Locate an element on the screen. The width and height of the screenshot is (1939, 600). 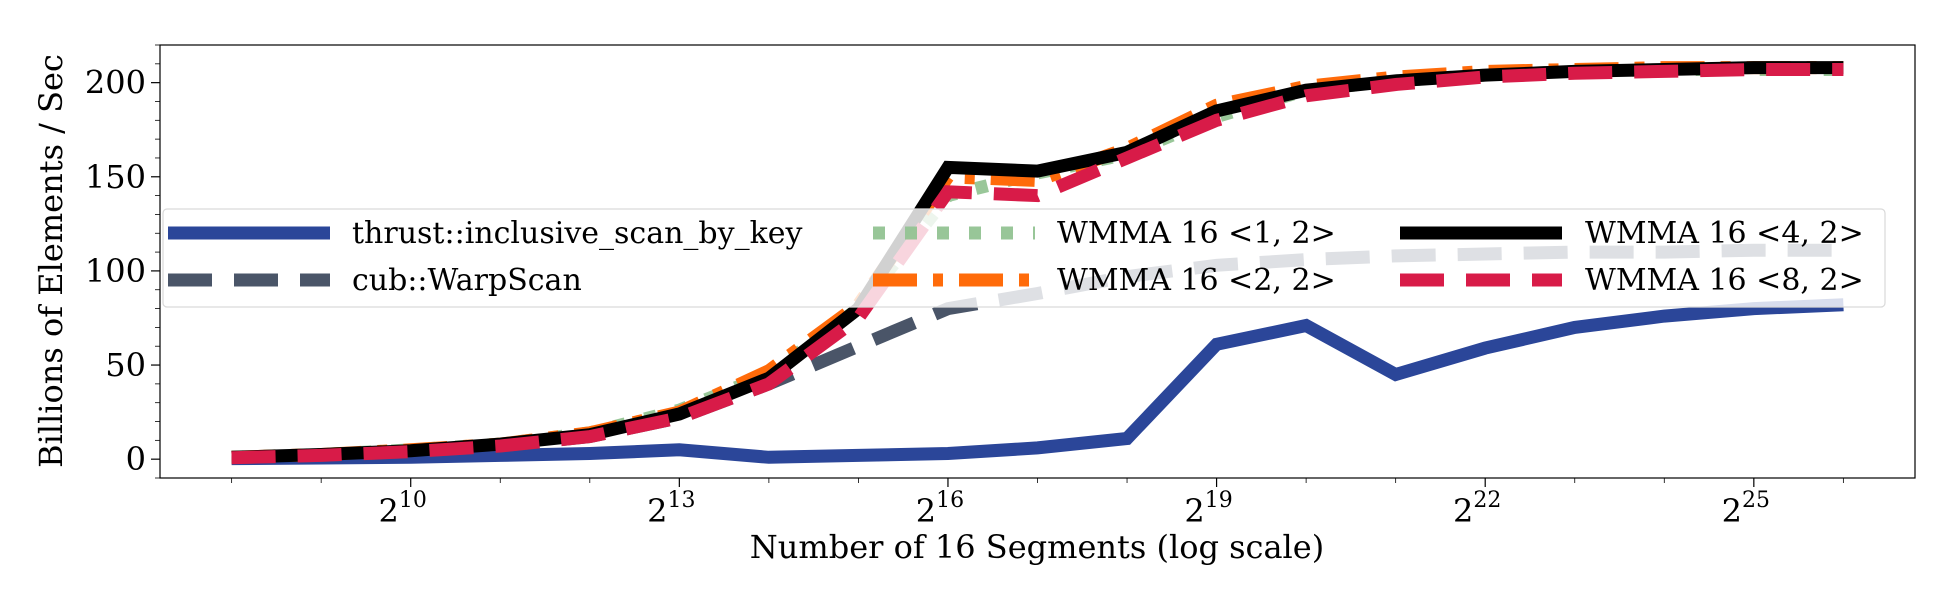
x-tick-label: 225 is located at coordinates (1746, 509).